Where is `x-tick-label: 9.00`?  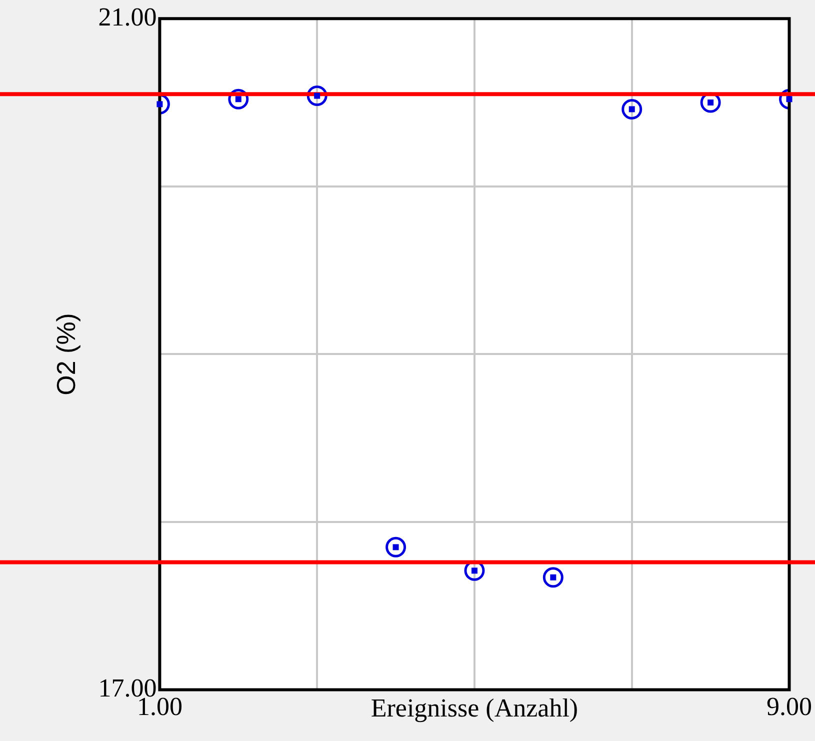
x-tick-label: 9.00 is located at coordinates (789, 707).